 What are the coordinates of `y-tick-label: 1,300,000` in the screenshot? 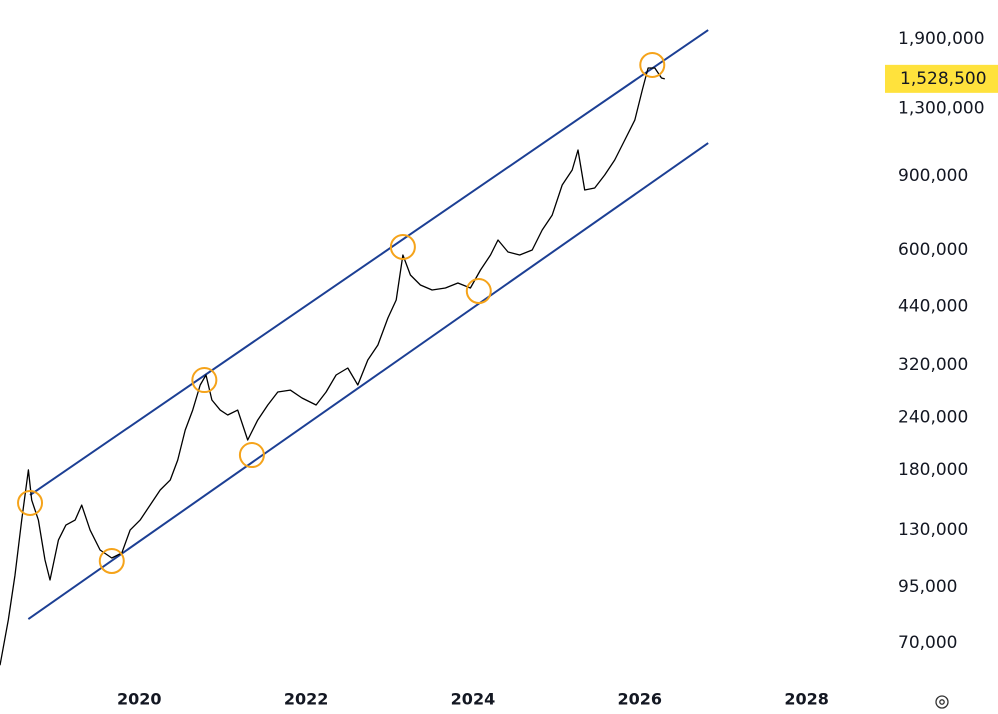 It's located at (941, 108).